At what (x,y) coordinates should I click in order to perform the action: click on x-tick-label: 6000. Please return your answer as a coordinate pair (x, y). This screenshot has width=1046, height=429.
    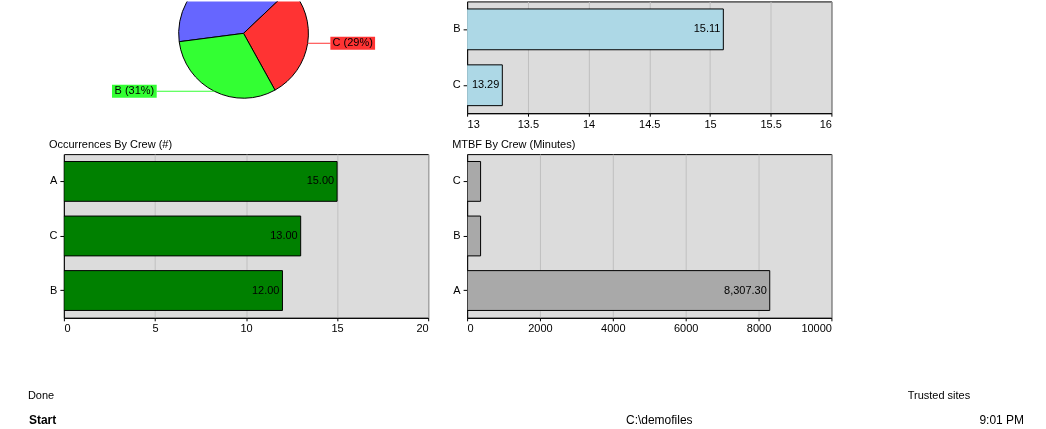
    Looking at the image, I should click on (686, 328).